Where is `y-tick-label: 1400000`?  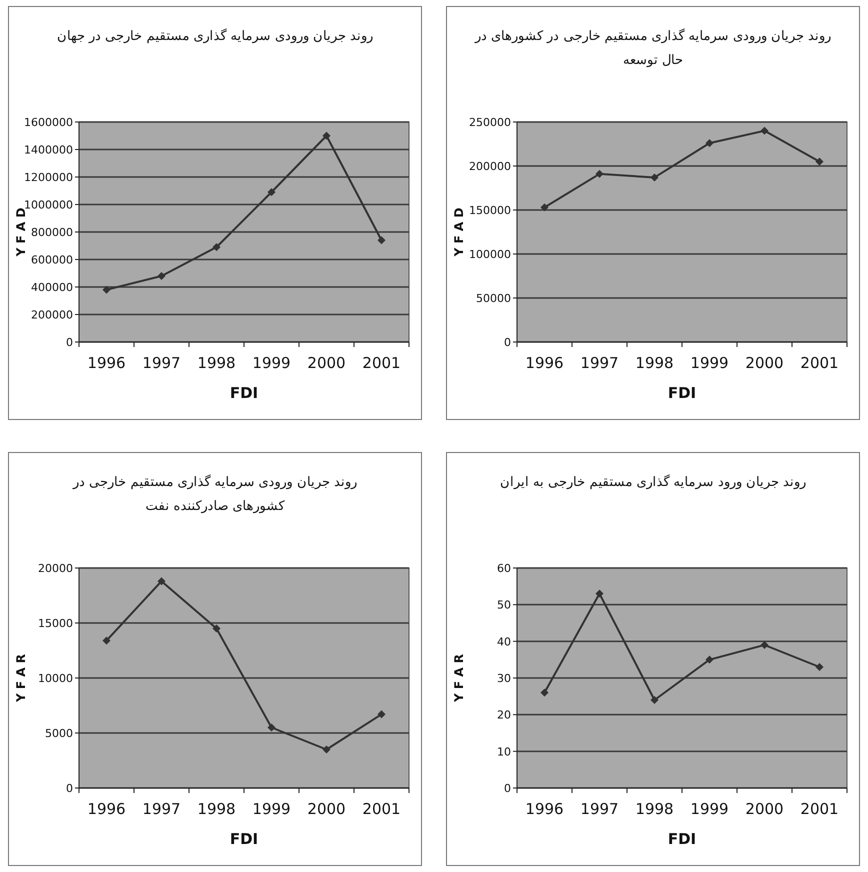
y-tick-label: 1400000 is located at coordinates (48, 150).